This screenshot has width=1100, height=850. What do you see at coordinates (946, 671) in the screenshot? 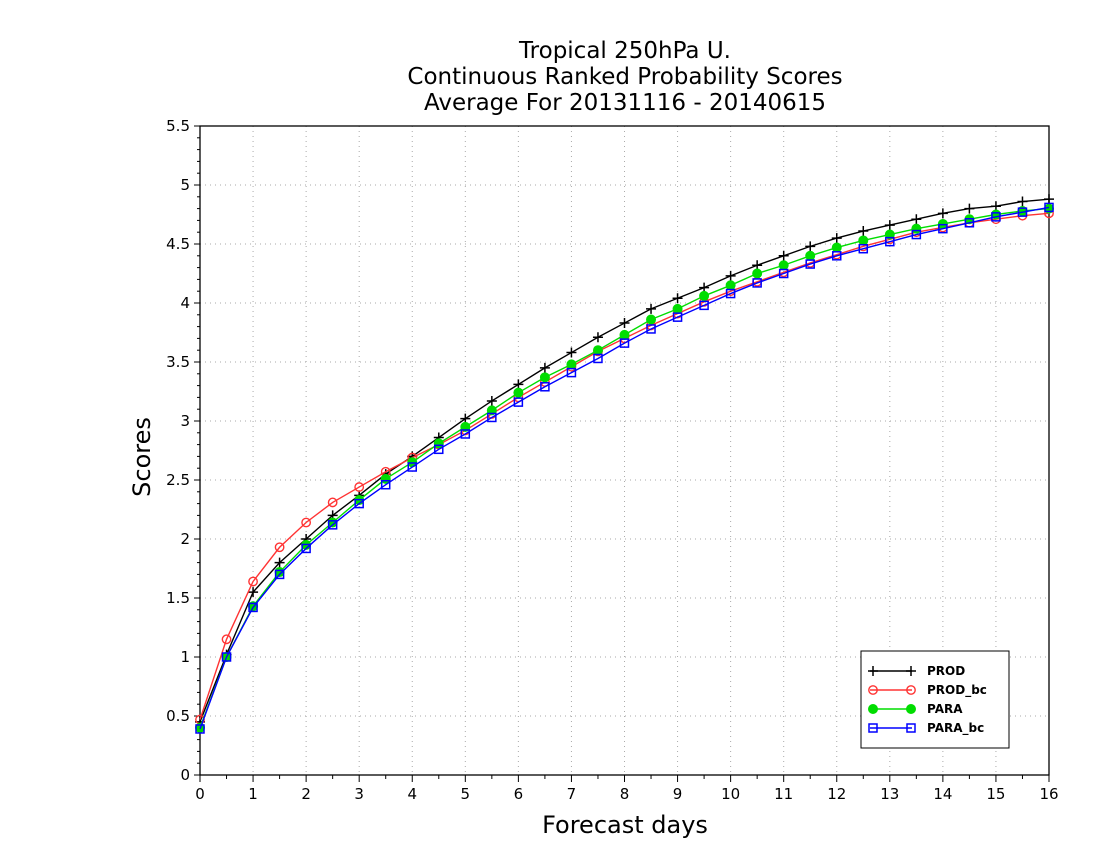
I see `legend-label: PROD` at bounding box center [946, 671].